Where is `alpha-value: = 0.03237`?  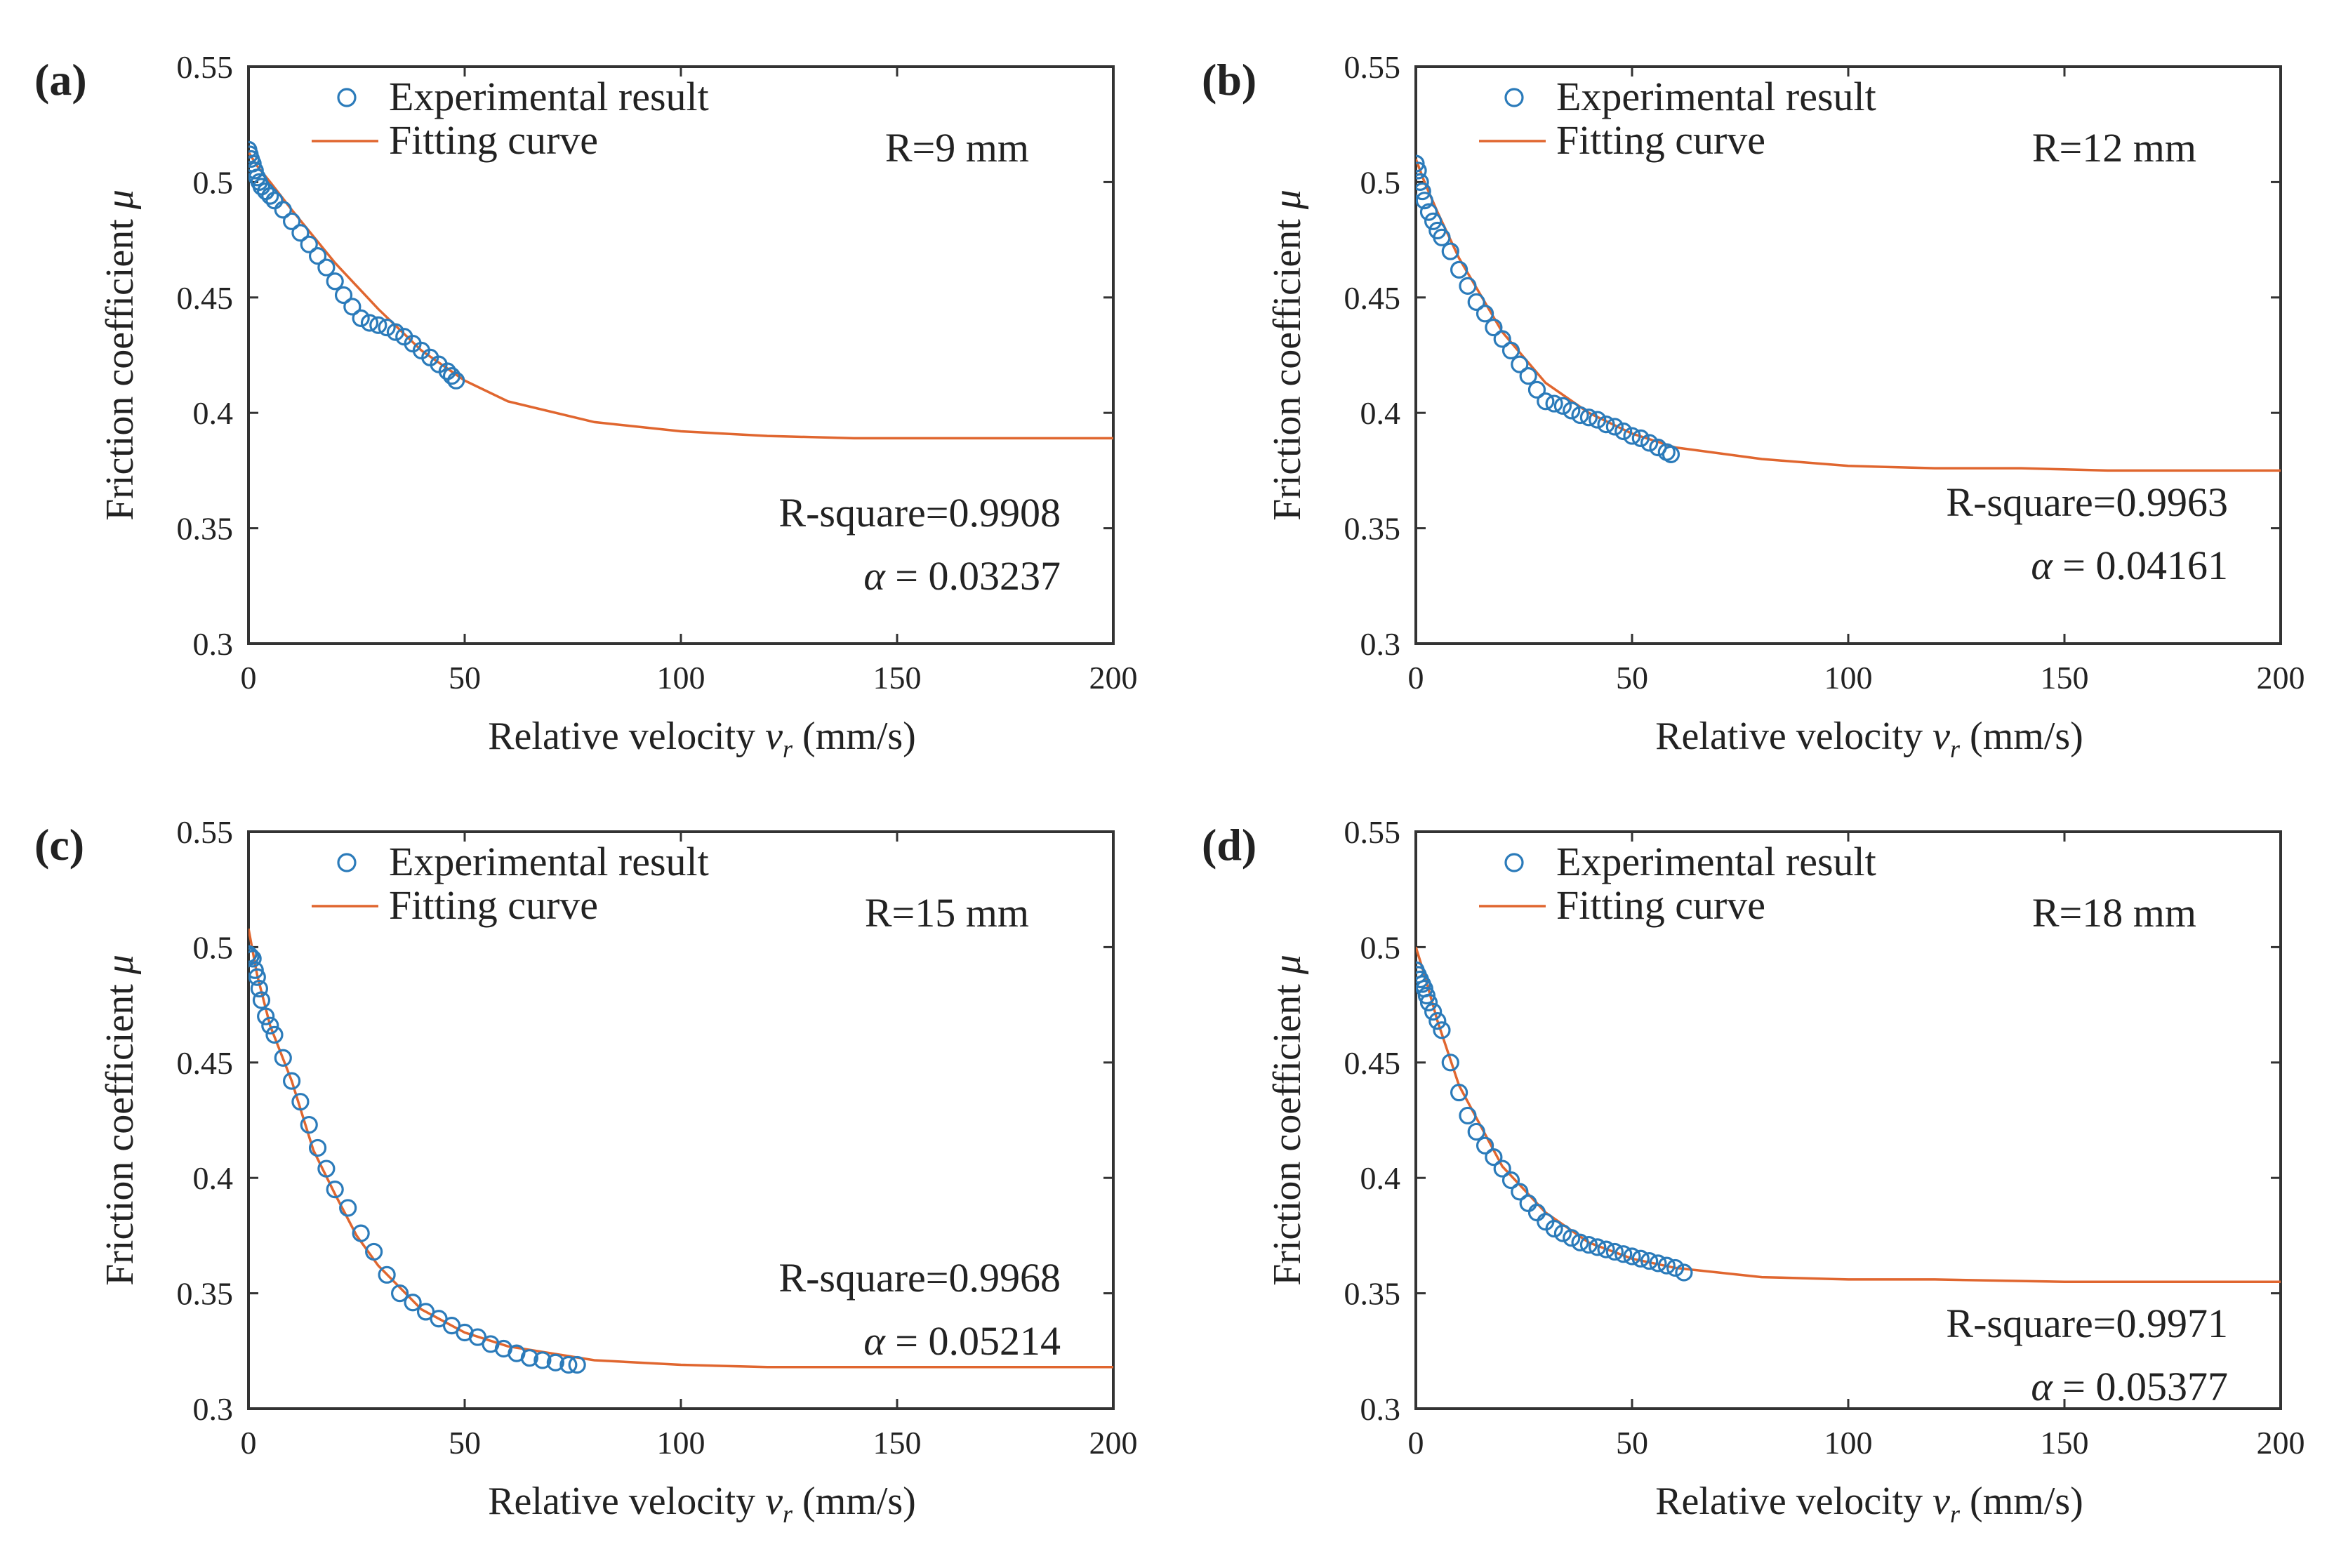 alpha-value: = 0.03237 is located at coordinates (973, 576).